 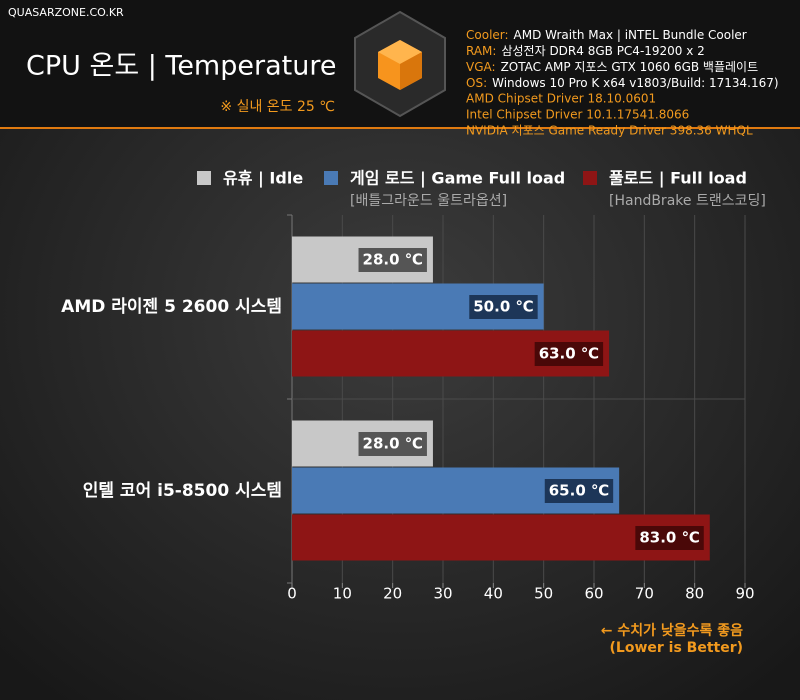 I want to click on legend-note: [배틀그라운드 울트라옵션], so click(x=428, y=201).